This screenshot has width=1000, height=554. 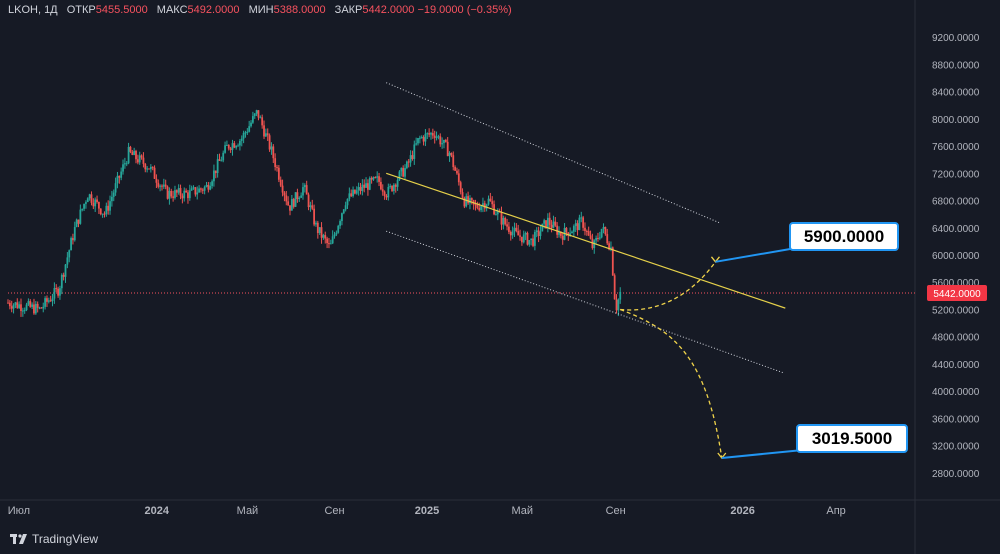 What do you see at coordinates (65, 539) in the screenshot?
I see `brand-name: TradingView` at bounding box center [65, 539].